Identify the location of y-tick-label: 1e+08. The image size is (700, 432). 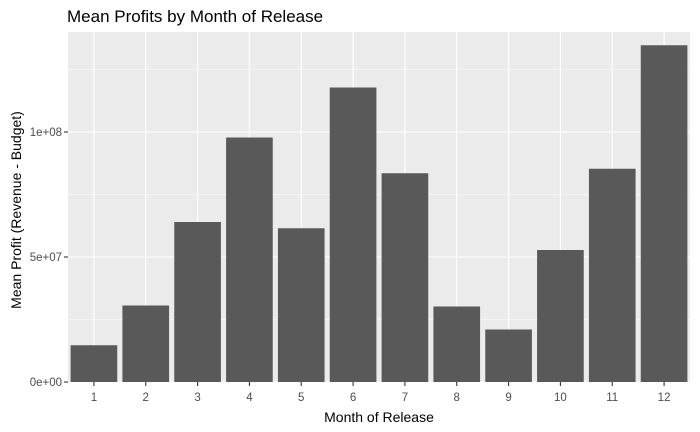
(46, 133).